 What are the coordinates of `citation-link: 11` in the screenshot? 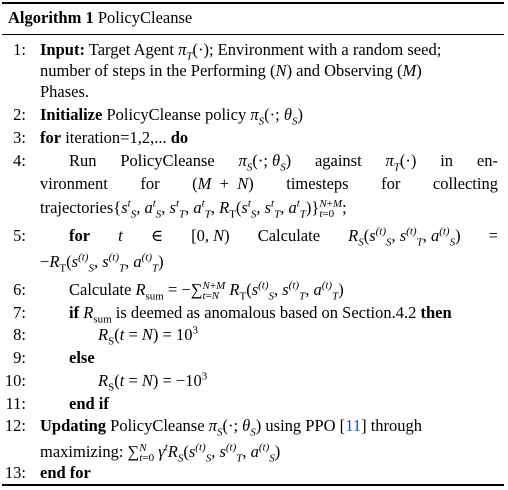 It's located at (353, 425).